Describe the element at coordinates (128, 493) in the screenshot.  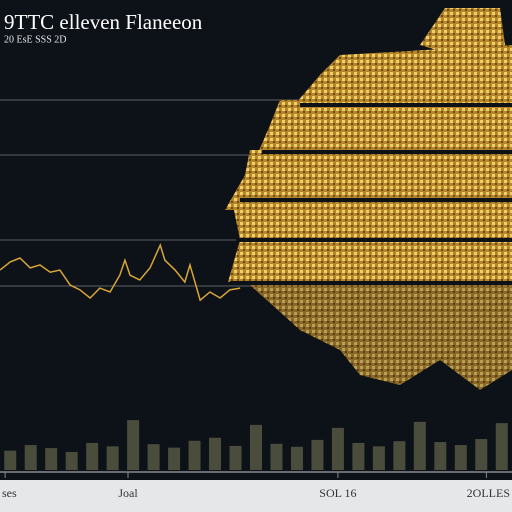
I see `x-tick-label: Joal` at that location.